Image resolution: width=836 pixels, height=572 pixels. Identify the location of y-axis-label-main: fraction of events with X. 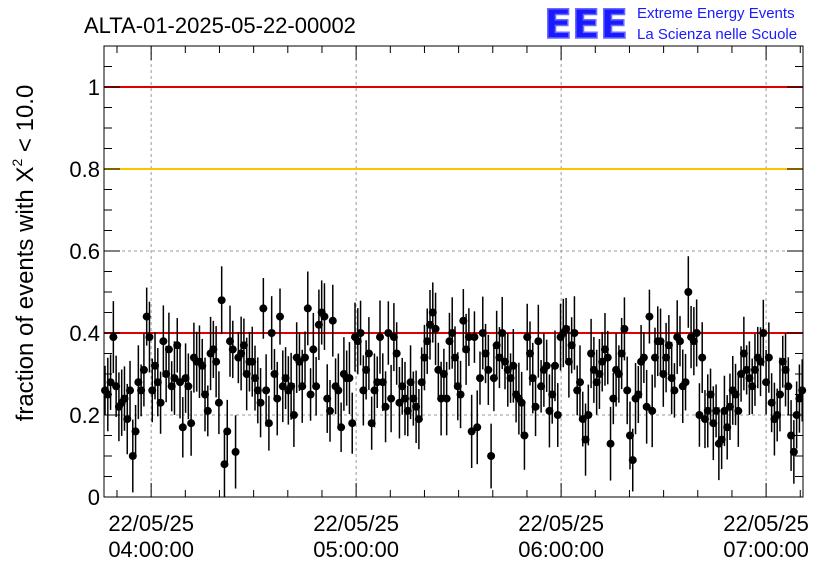
(25, 294).